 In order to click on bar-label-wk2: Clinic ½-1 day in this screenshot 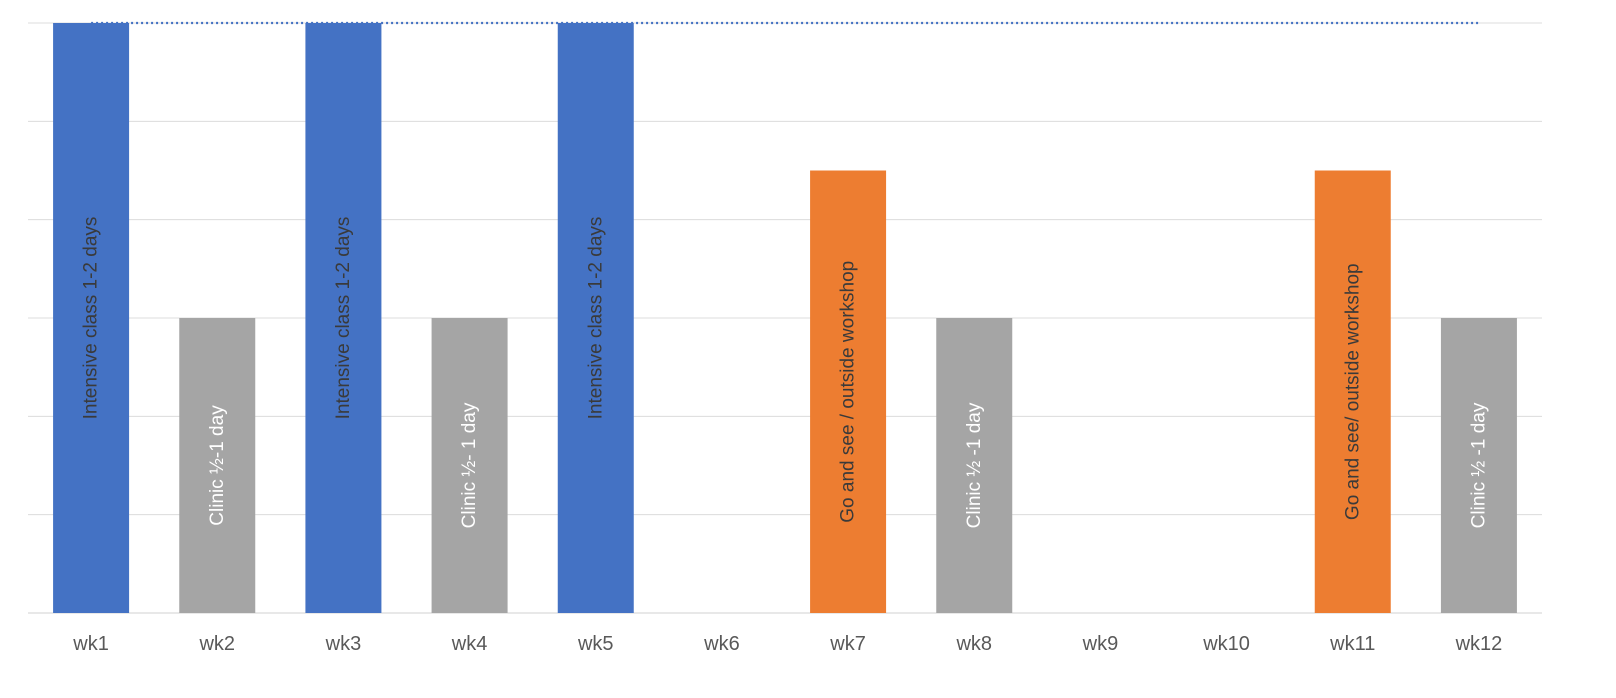, I will do `click(217, 465)`.